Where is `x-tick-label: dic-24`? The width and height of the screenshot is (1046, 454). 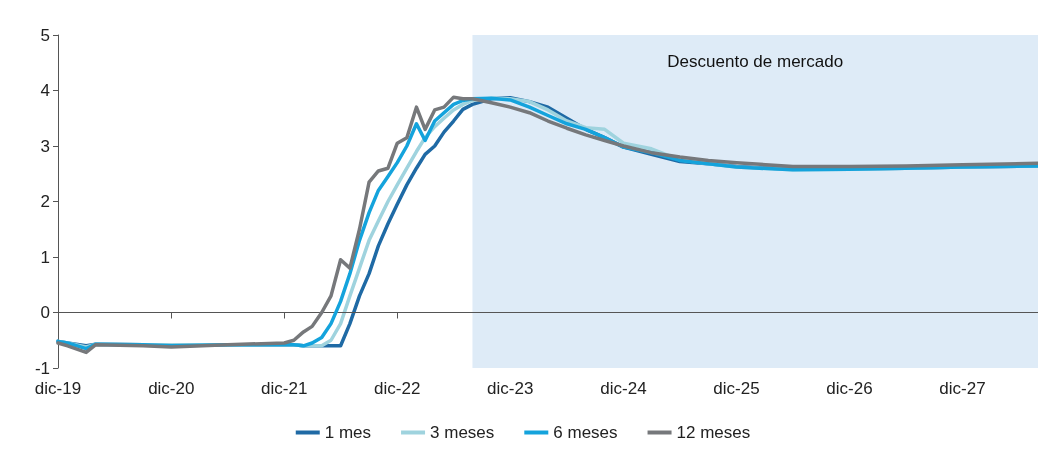
x-tick-label: dic-24 is located at coordinates (623, 388).